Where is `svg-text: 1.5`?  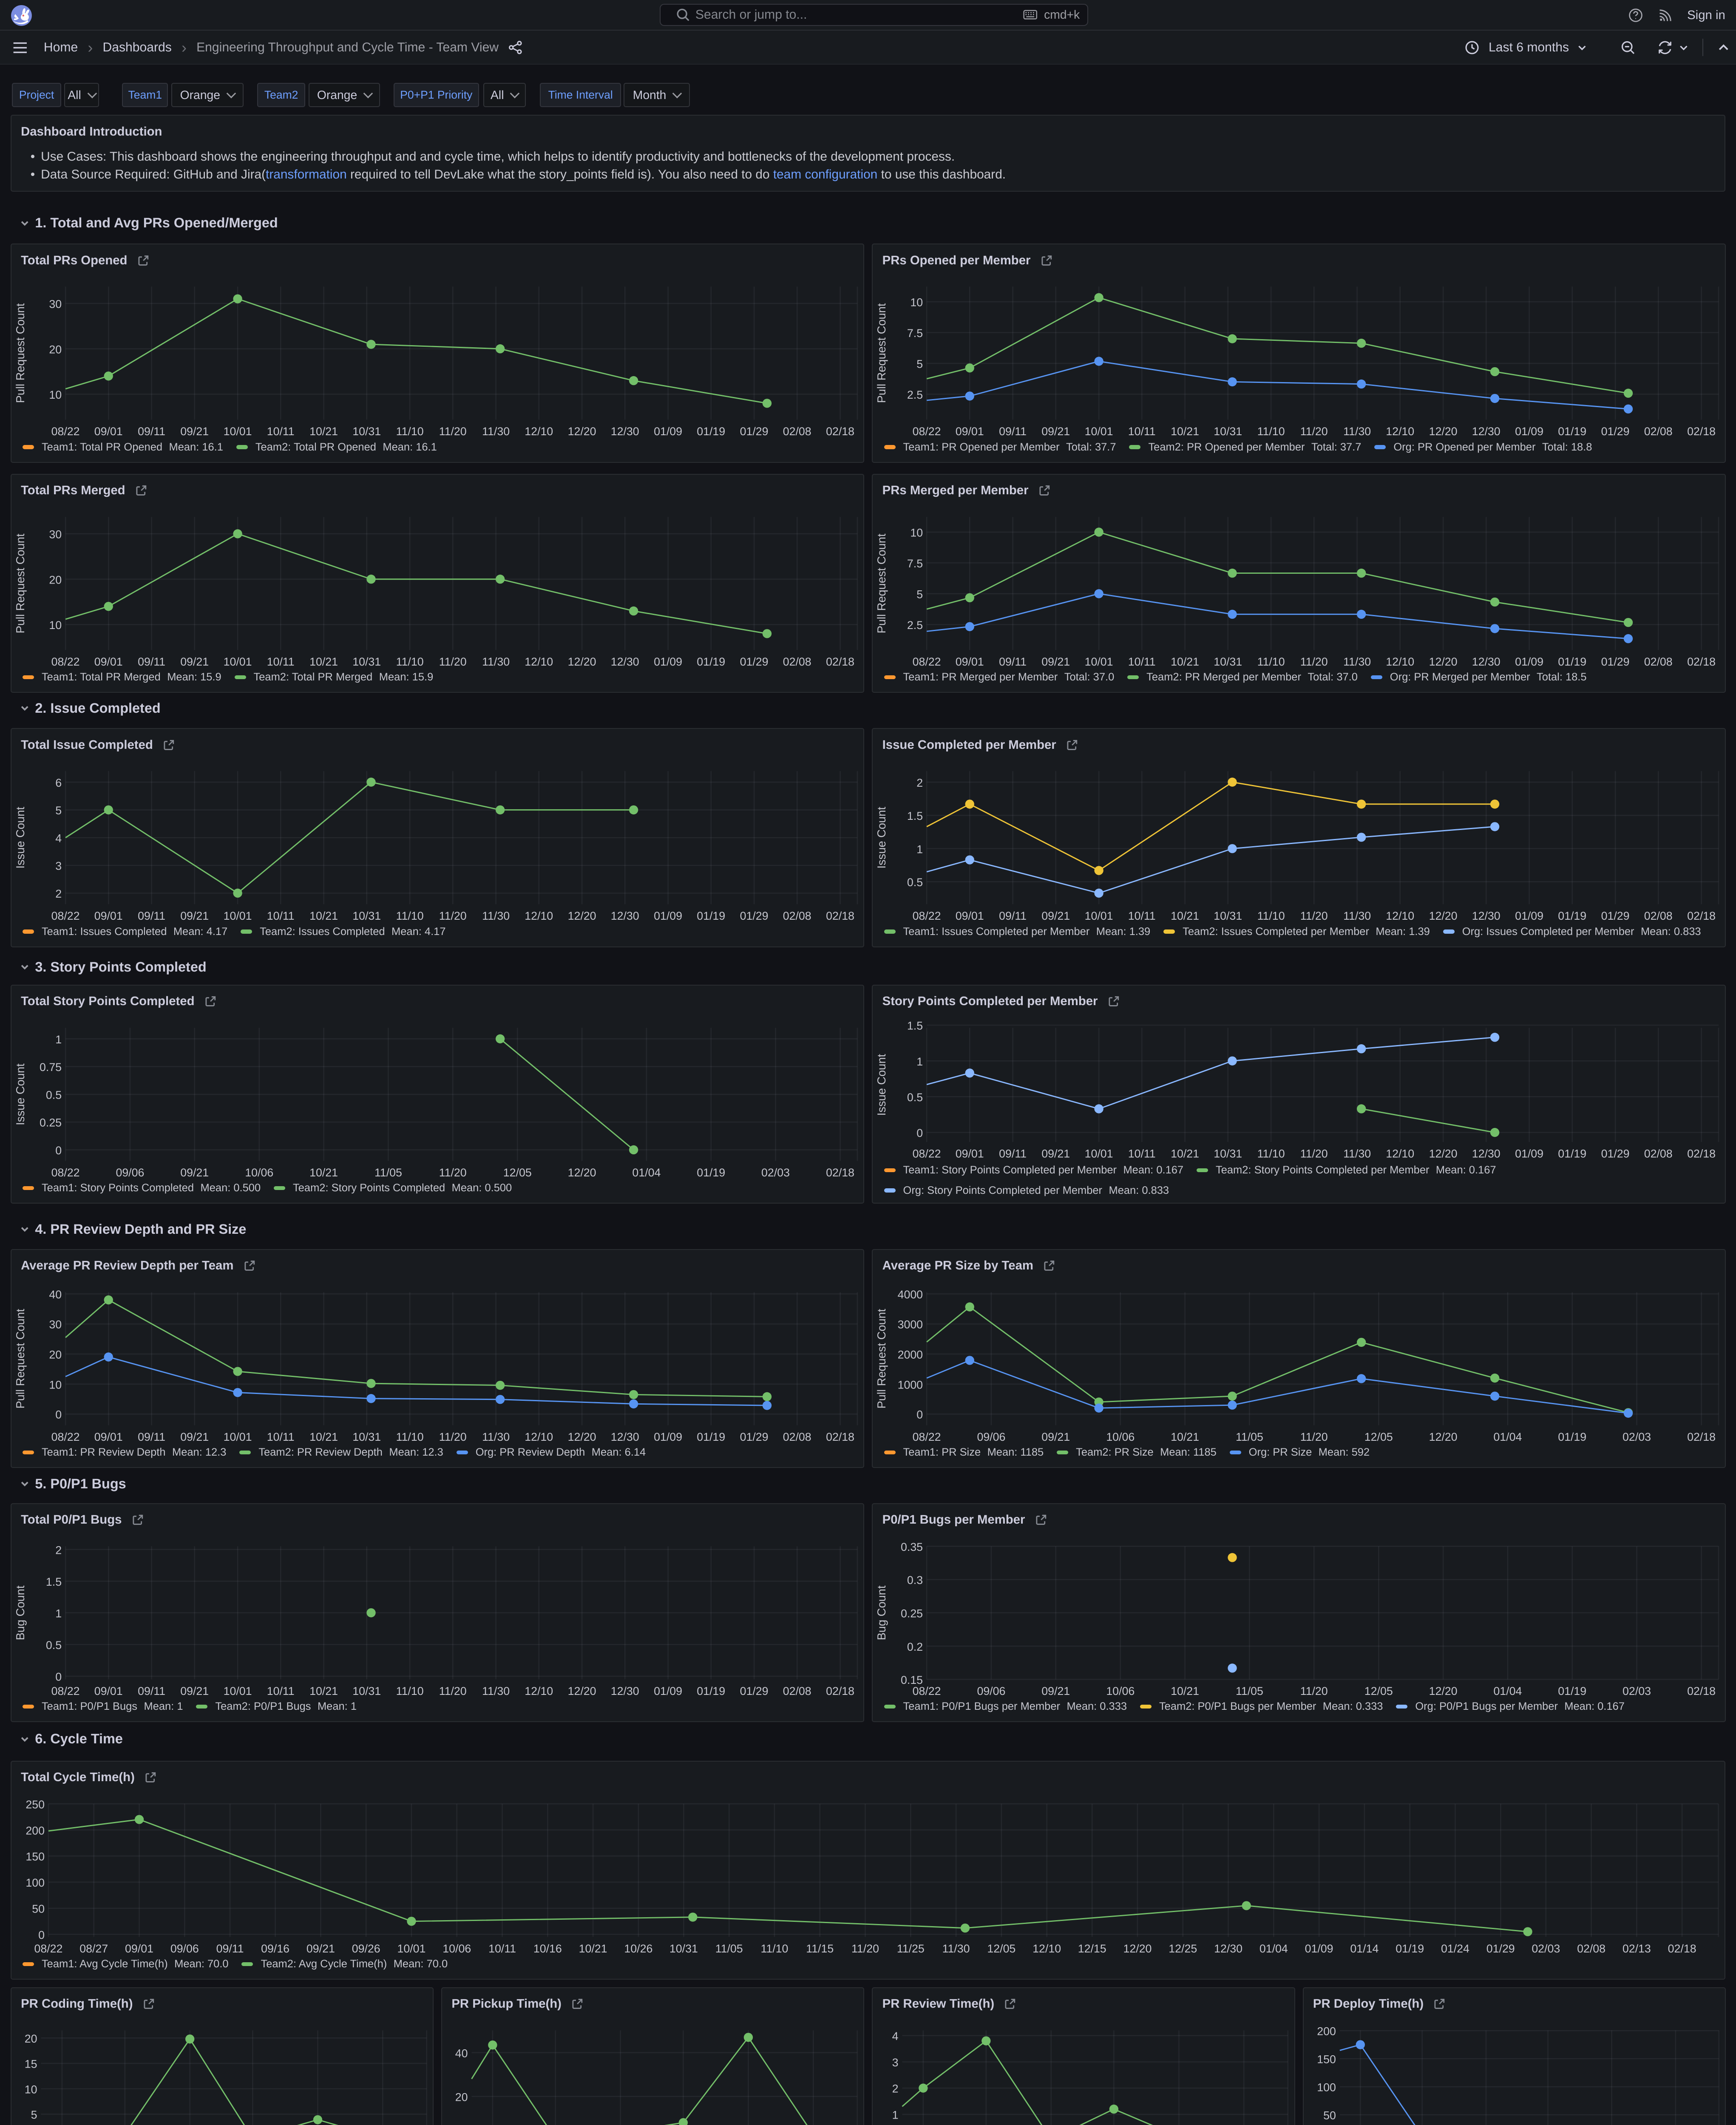
svg-text: 1.5 is located at coordinates (54, 1583).